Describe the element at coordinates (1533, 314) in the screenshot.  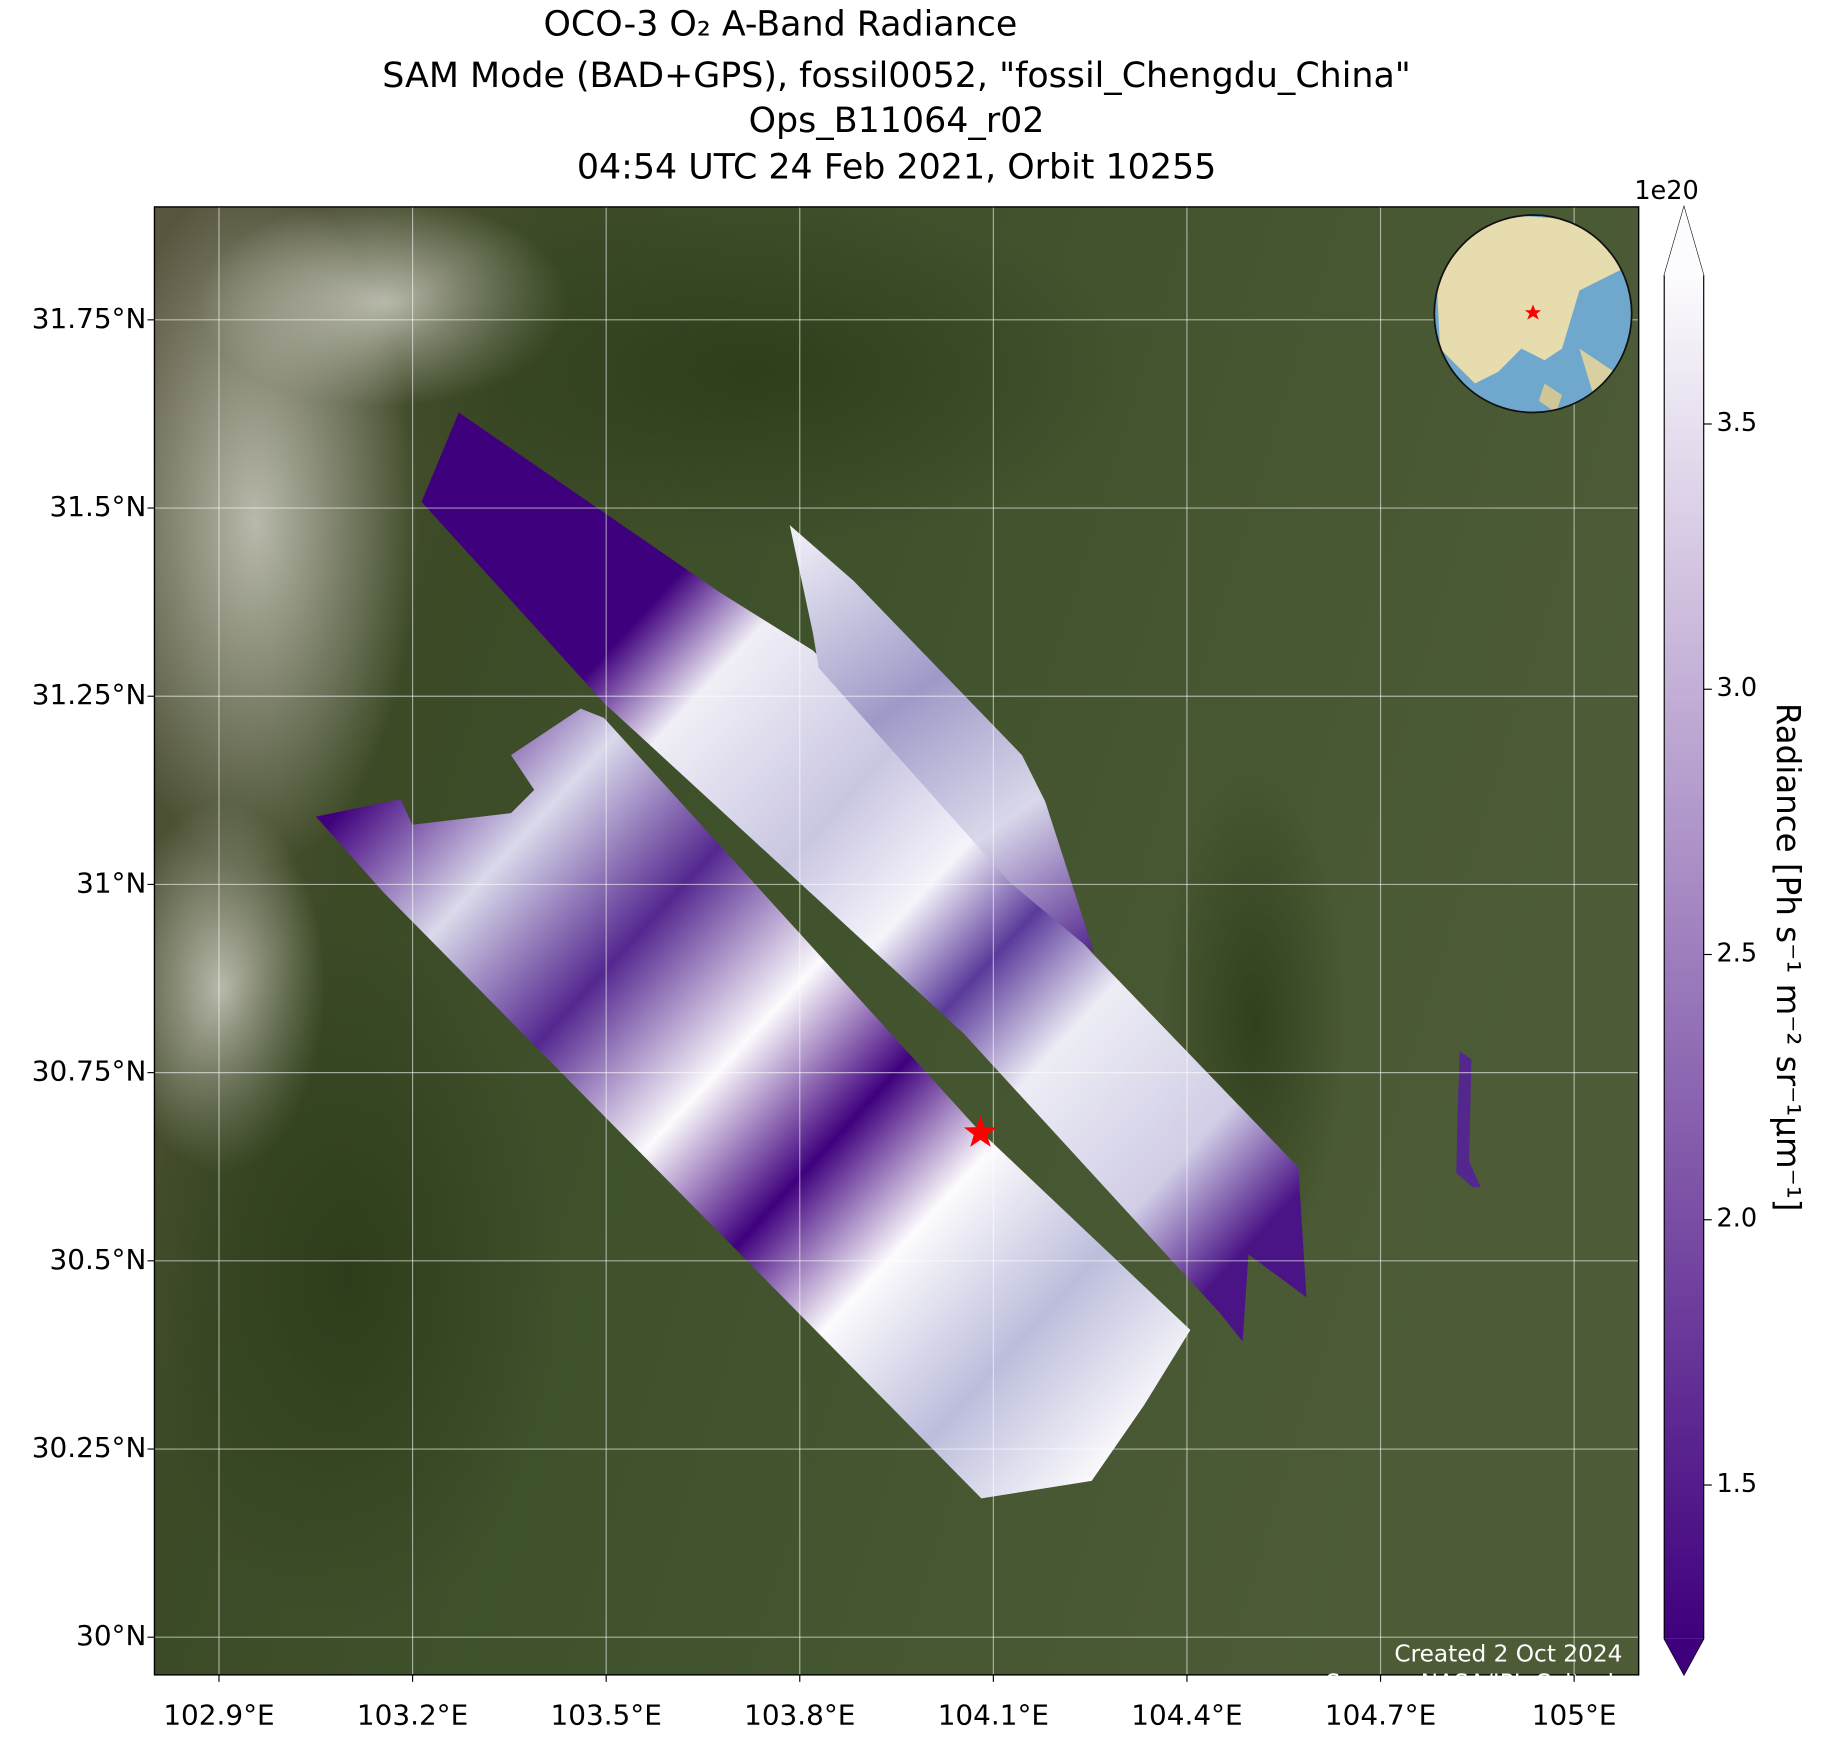
I see `inset-globe` at that location.